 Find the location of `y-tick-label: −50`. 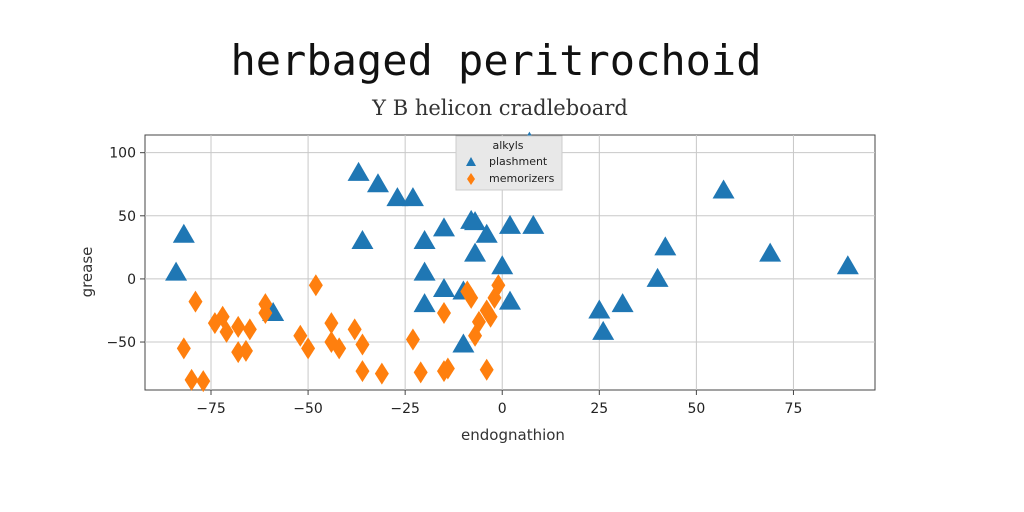

y-tick-label: −50 is located at coordinates (121, 343).